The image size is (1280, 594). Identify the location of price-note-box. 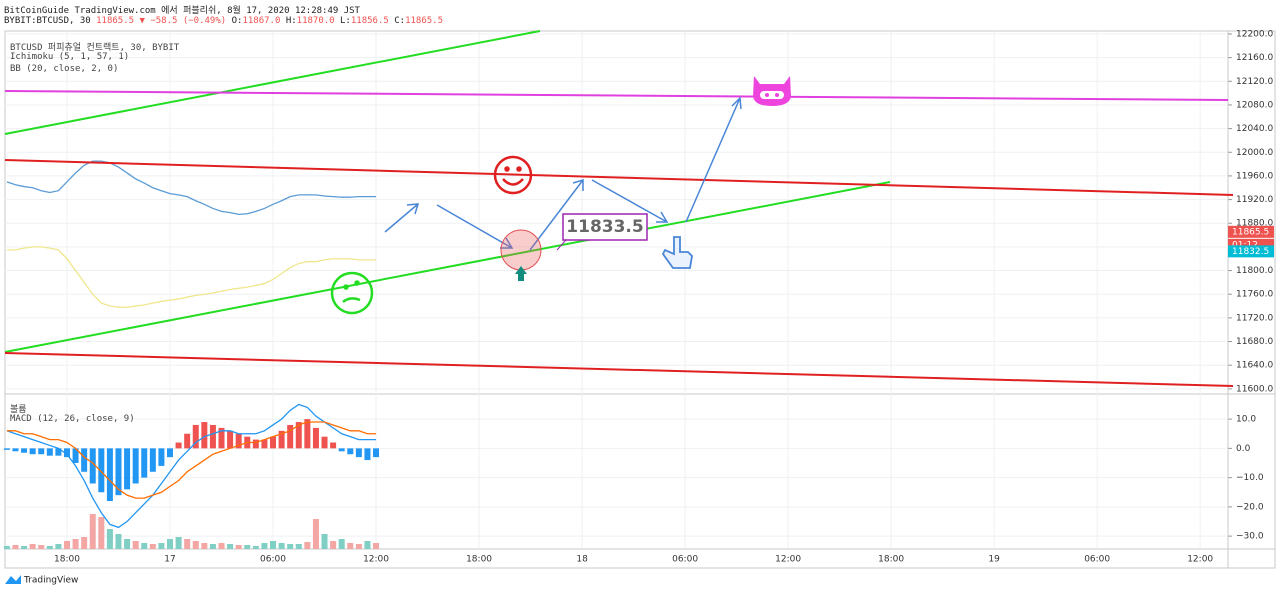
(605, 227).